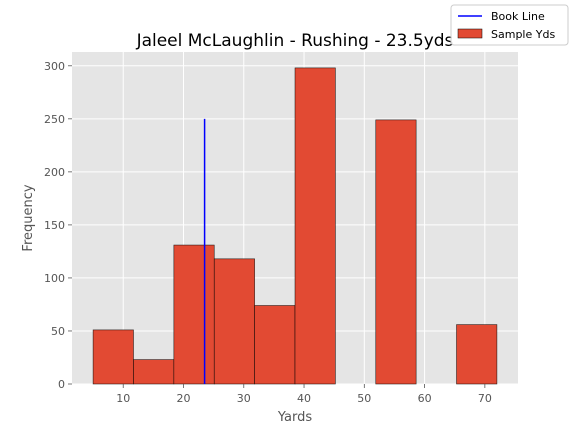 This screenshot has width=576, height=432. Describe the element at coordinates (28, 217) in the screenshot. I see `y-axis-label: Frequency` at that location.